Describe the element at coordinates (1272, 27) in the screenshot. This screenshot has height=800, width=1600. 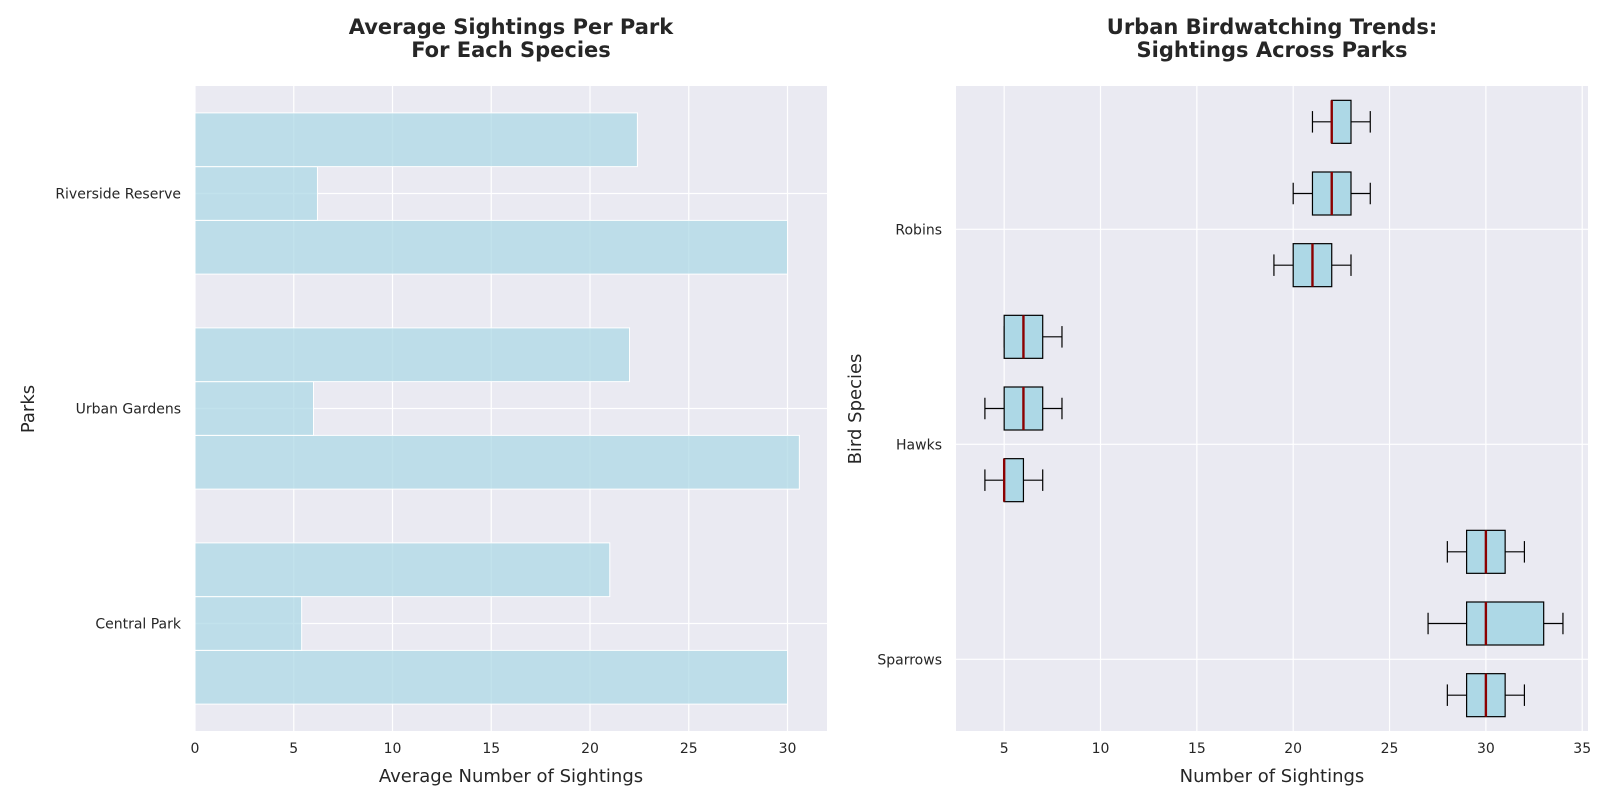
I see `right-chart-title-line-1: Urban Birdwatching Trends:` at that location.